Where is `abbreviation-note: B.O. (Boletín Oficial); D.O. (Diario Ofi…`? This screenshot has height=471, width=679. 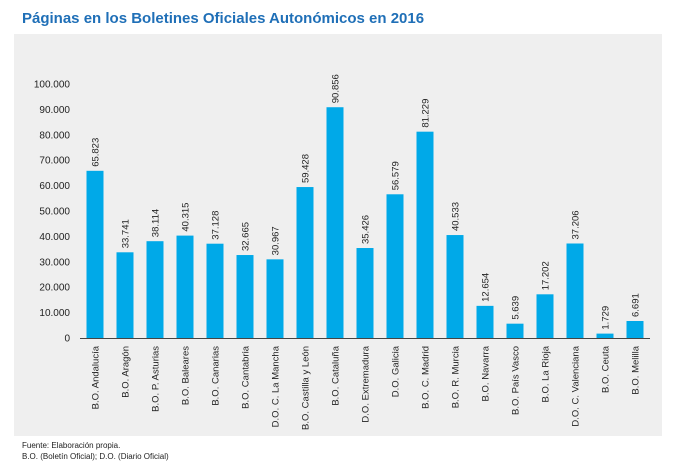
abbreviation-note: B.O. (Boletín Oficial); D.O. (Diario Ofi… is located at coordinates (95, 456).